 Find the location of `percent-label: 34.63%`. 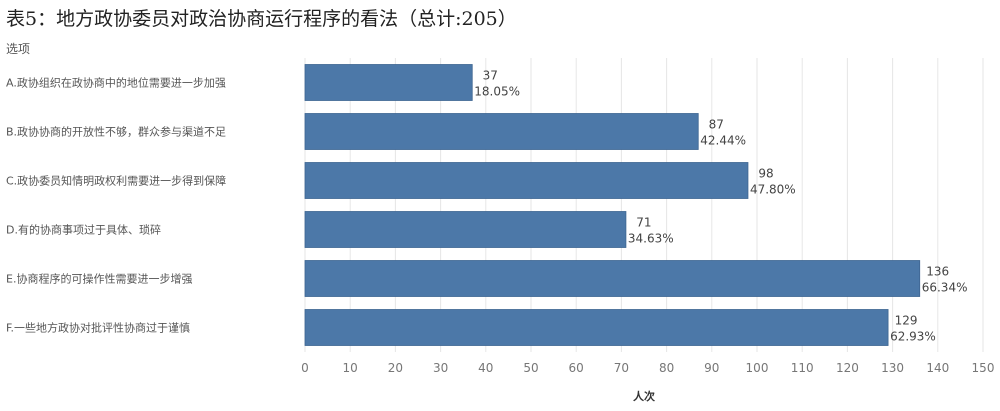

percent-label: 34.63% is located at coordinates (651, 239).